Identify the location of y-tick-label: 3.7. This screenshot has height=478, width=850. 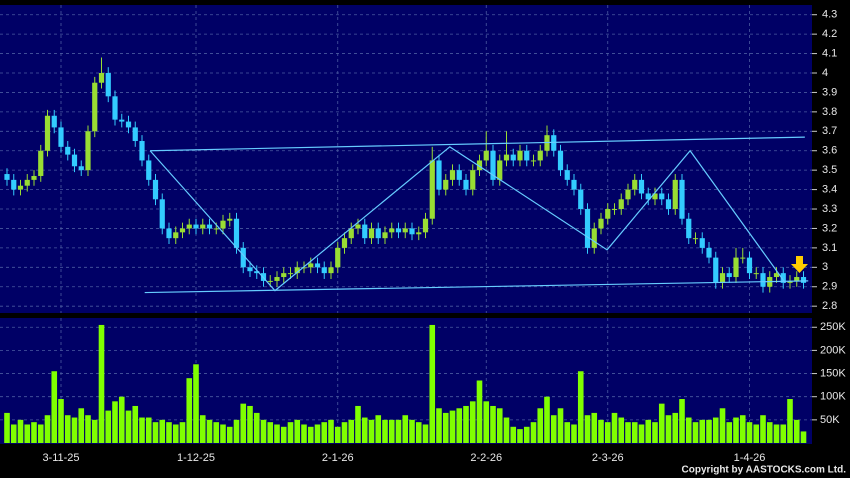
(829, 131).